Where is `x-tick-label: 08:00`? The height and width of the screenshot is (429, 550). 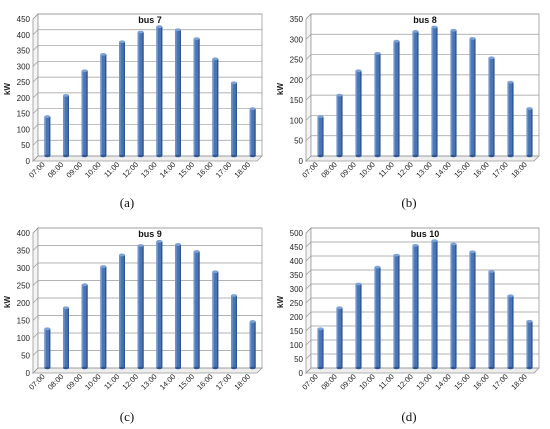
x-tick-label: 08:00 is located at coordinates (329, 382).